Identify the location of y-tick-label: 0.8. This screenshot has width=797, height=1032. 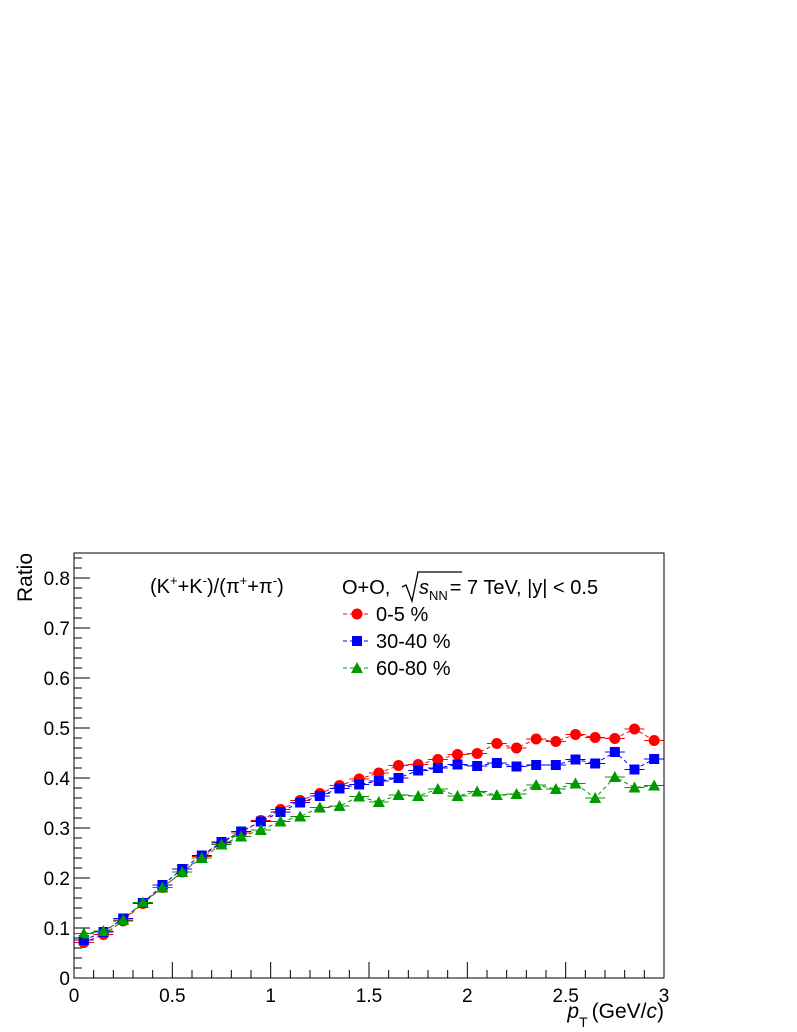
(57, 579).